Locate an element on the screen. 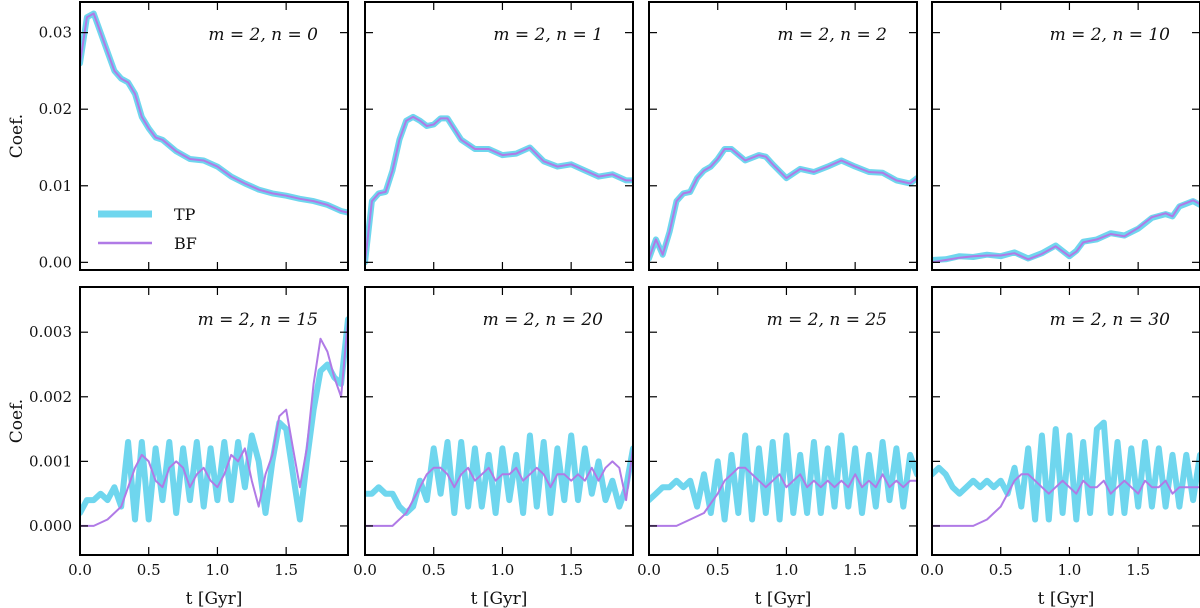  panel-8: 0.0 0.5 1.0 1.5 m = 2, n = 30 t [Gyr] is located at coordinates (1060, 447).